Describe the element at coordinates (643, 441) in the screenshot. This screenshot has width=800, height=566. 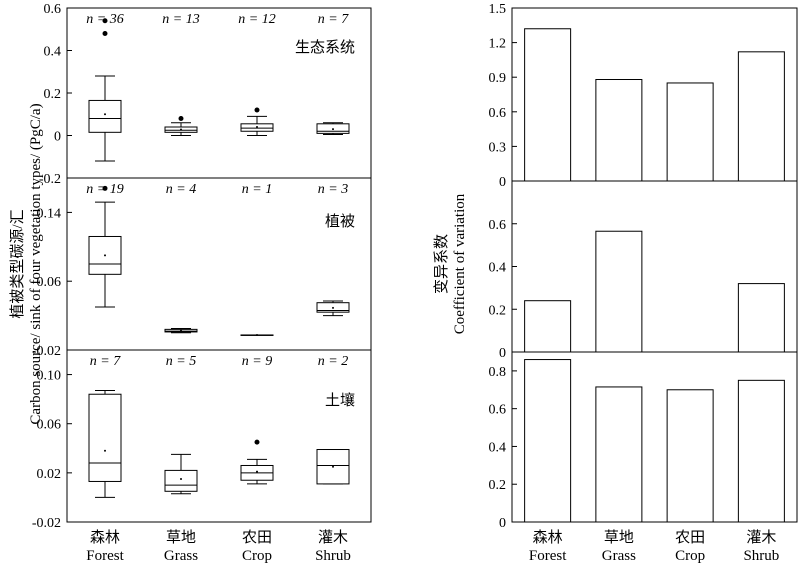
I see `bar-panel: 0 0.2 0.4 0.6 0.8` at that location.